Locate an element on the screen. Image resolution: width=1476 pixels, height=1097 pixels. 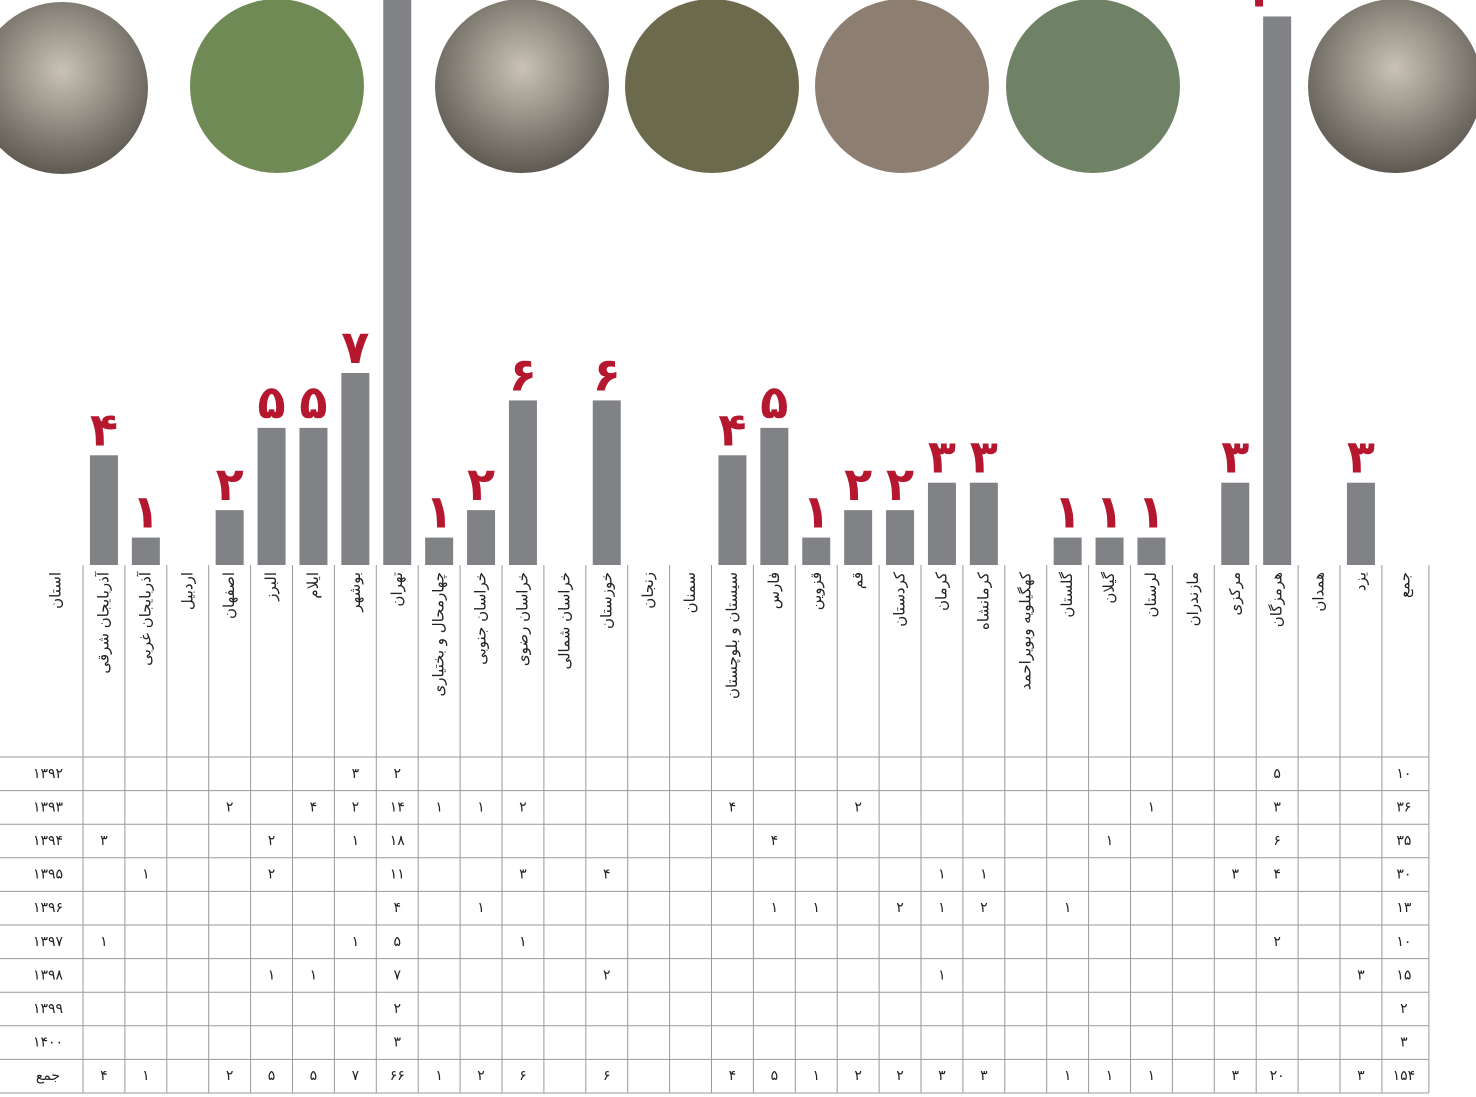
category-label: کهگیلویه وبویراحمد is located at coordinates (1025, 630).